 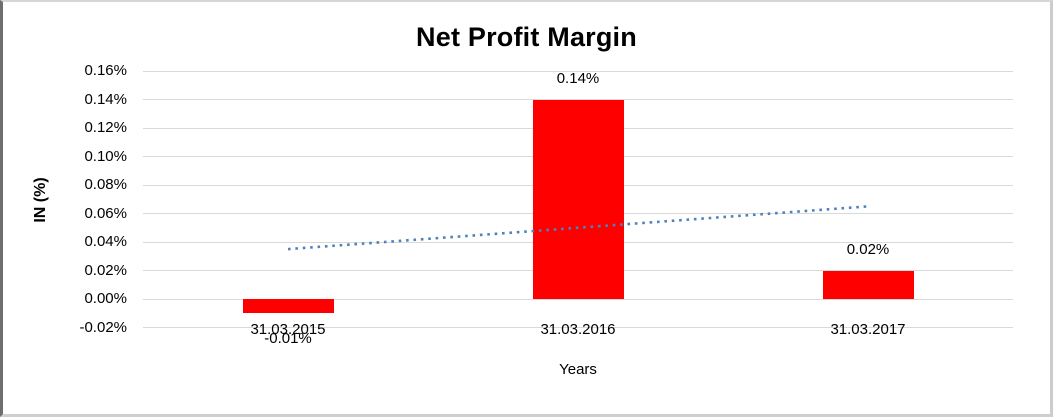 What do you see at coordinates (578, 369) in the screenshot?
I see `x-axis-title: Years` at bounding box center [578, 369].